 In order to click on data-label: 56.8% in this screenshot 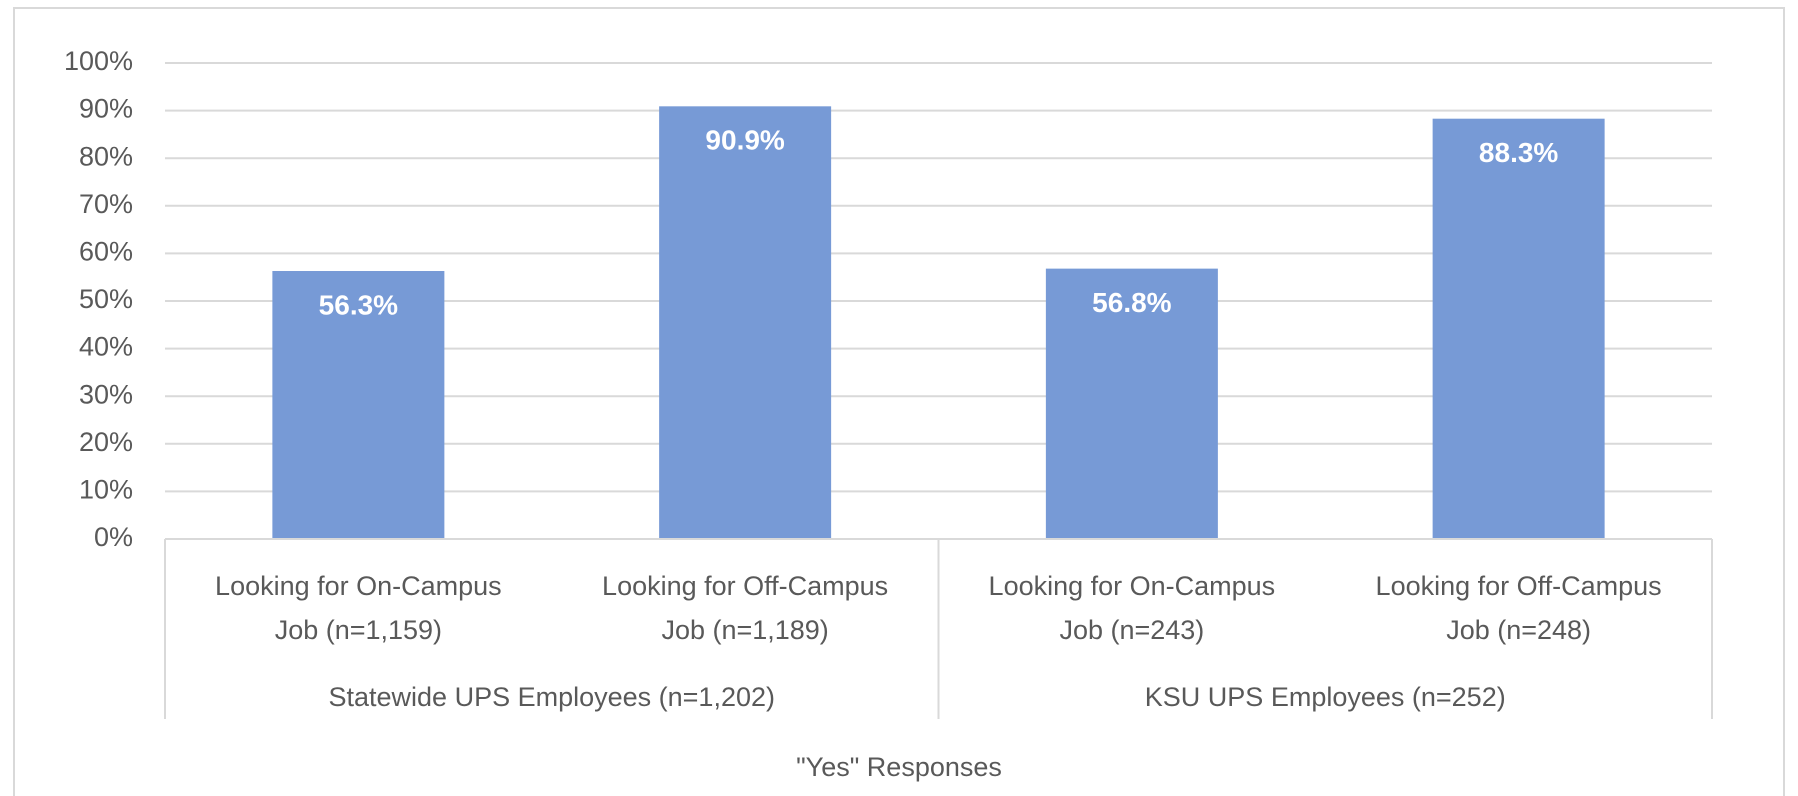, I will do `click(1131, 302)`.